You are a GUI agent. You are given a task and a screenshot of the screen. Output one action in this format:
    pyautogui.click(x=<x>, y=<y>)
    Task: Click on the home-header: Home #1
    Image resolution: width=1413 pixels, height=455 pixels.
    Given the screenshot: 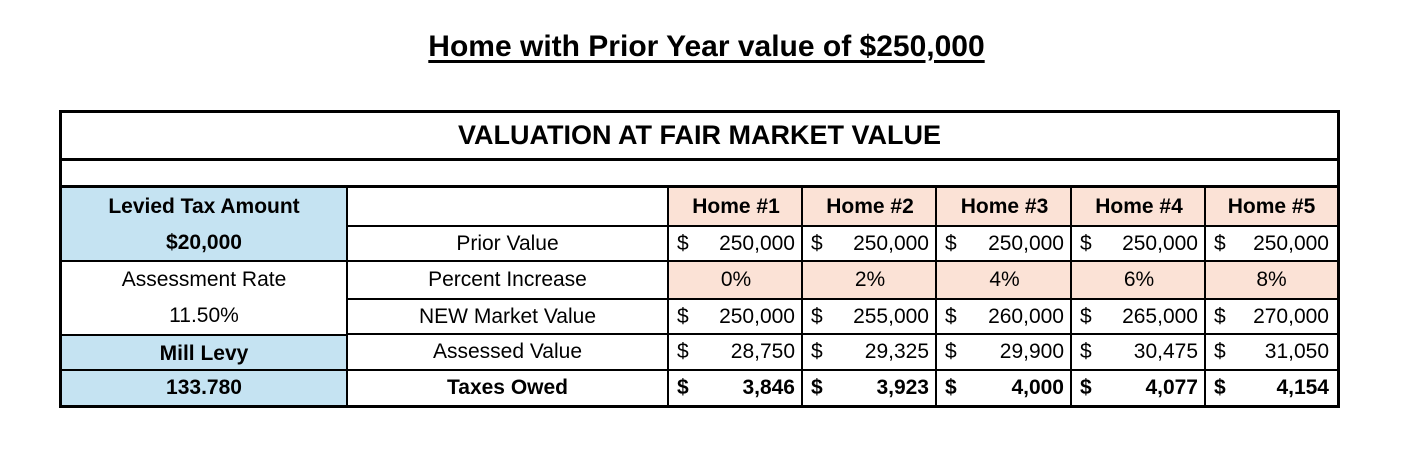 What is the action you would take?
    pyautogui.click(x=736, y=206)
    